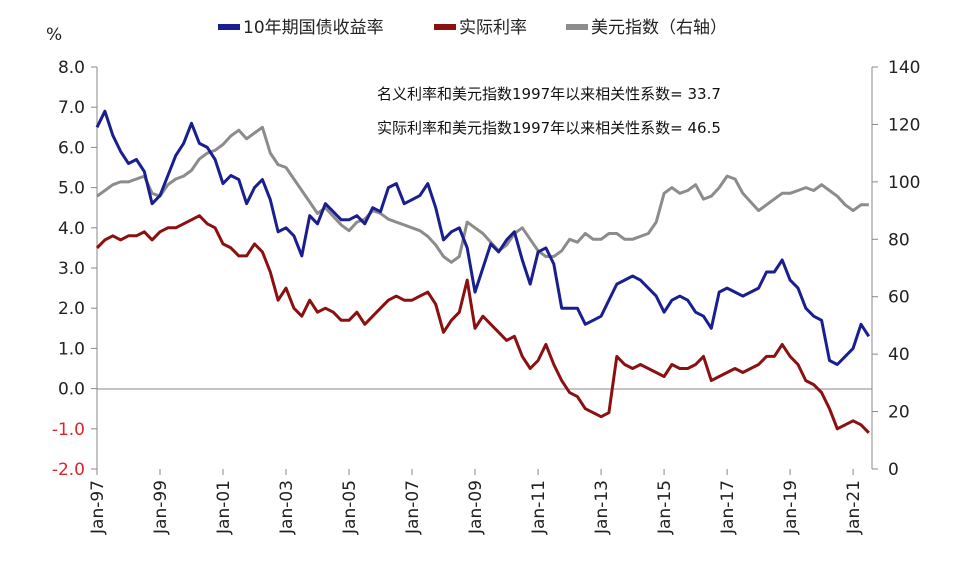 This screenshot has width=960, height=569. I want to click on legend-swatch-dollar, so click(577, 27).